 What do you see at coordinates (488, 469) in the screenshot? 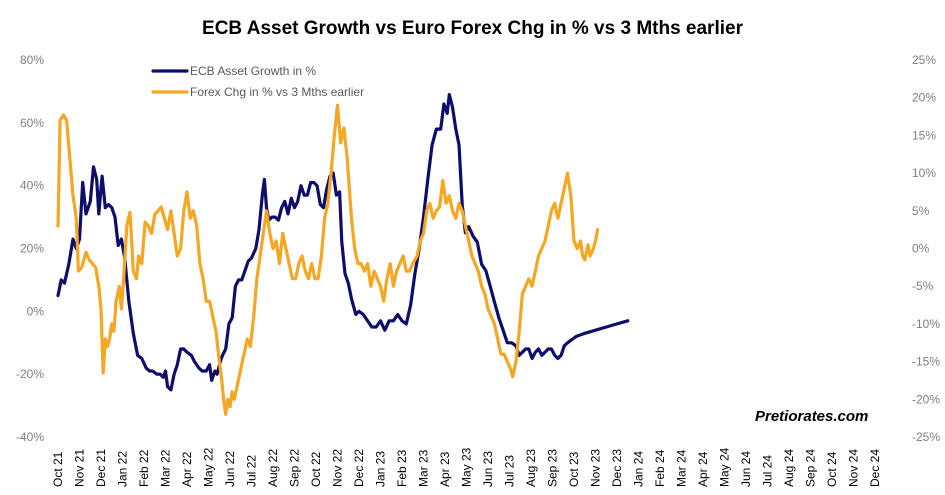
I see `x-tick-label: Jun 23` at bounding box center [488, 469].